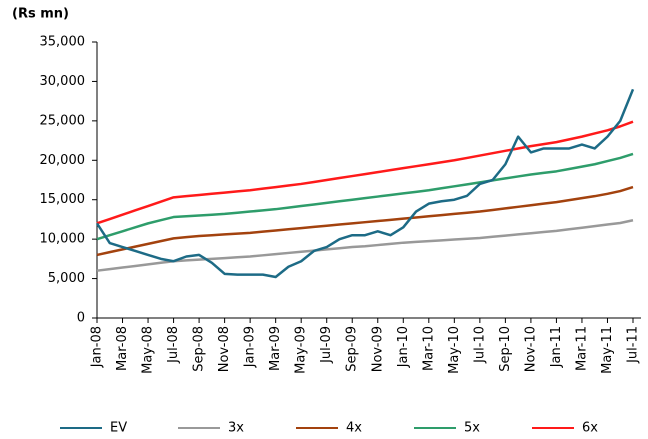 The height and width of the screenshot is (439, 648). Describe the element at coordinates (122, 348) in the screenshot. I see `x-tick-label: Mar-08` at that location.